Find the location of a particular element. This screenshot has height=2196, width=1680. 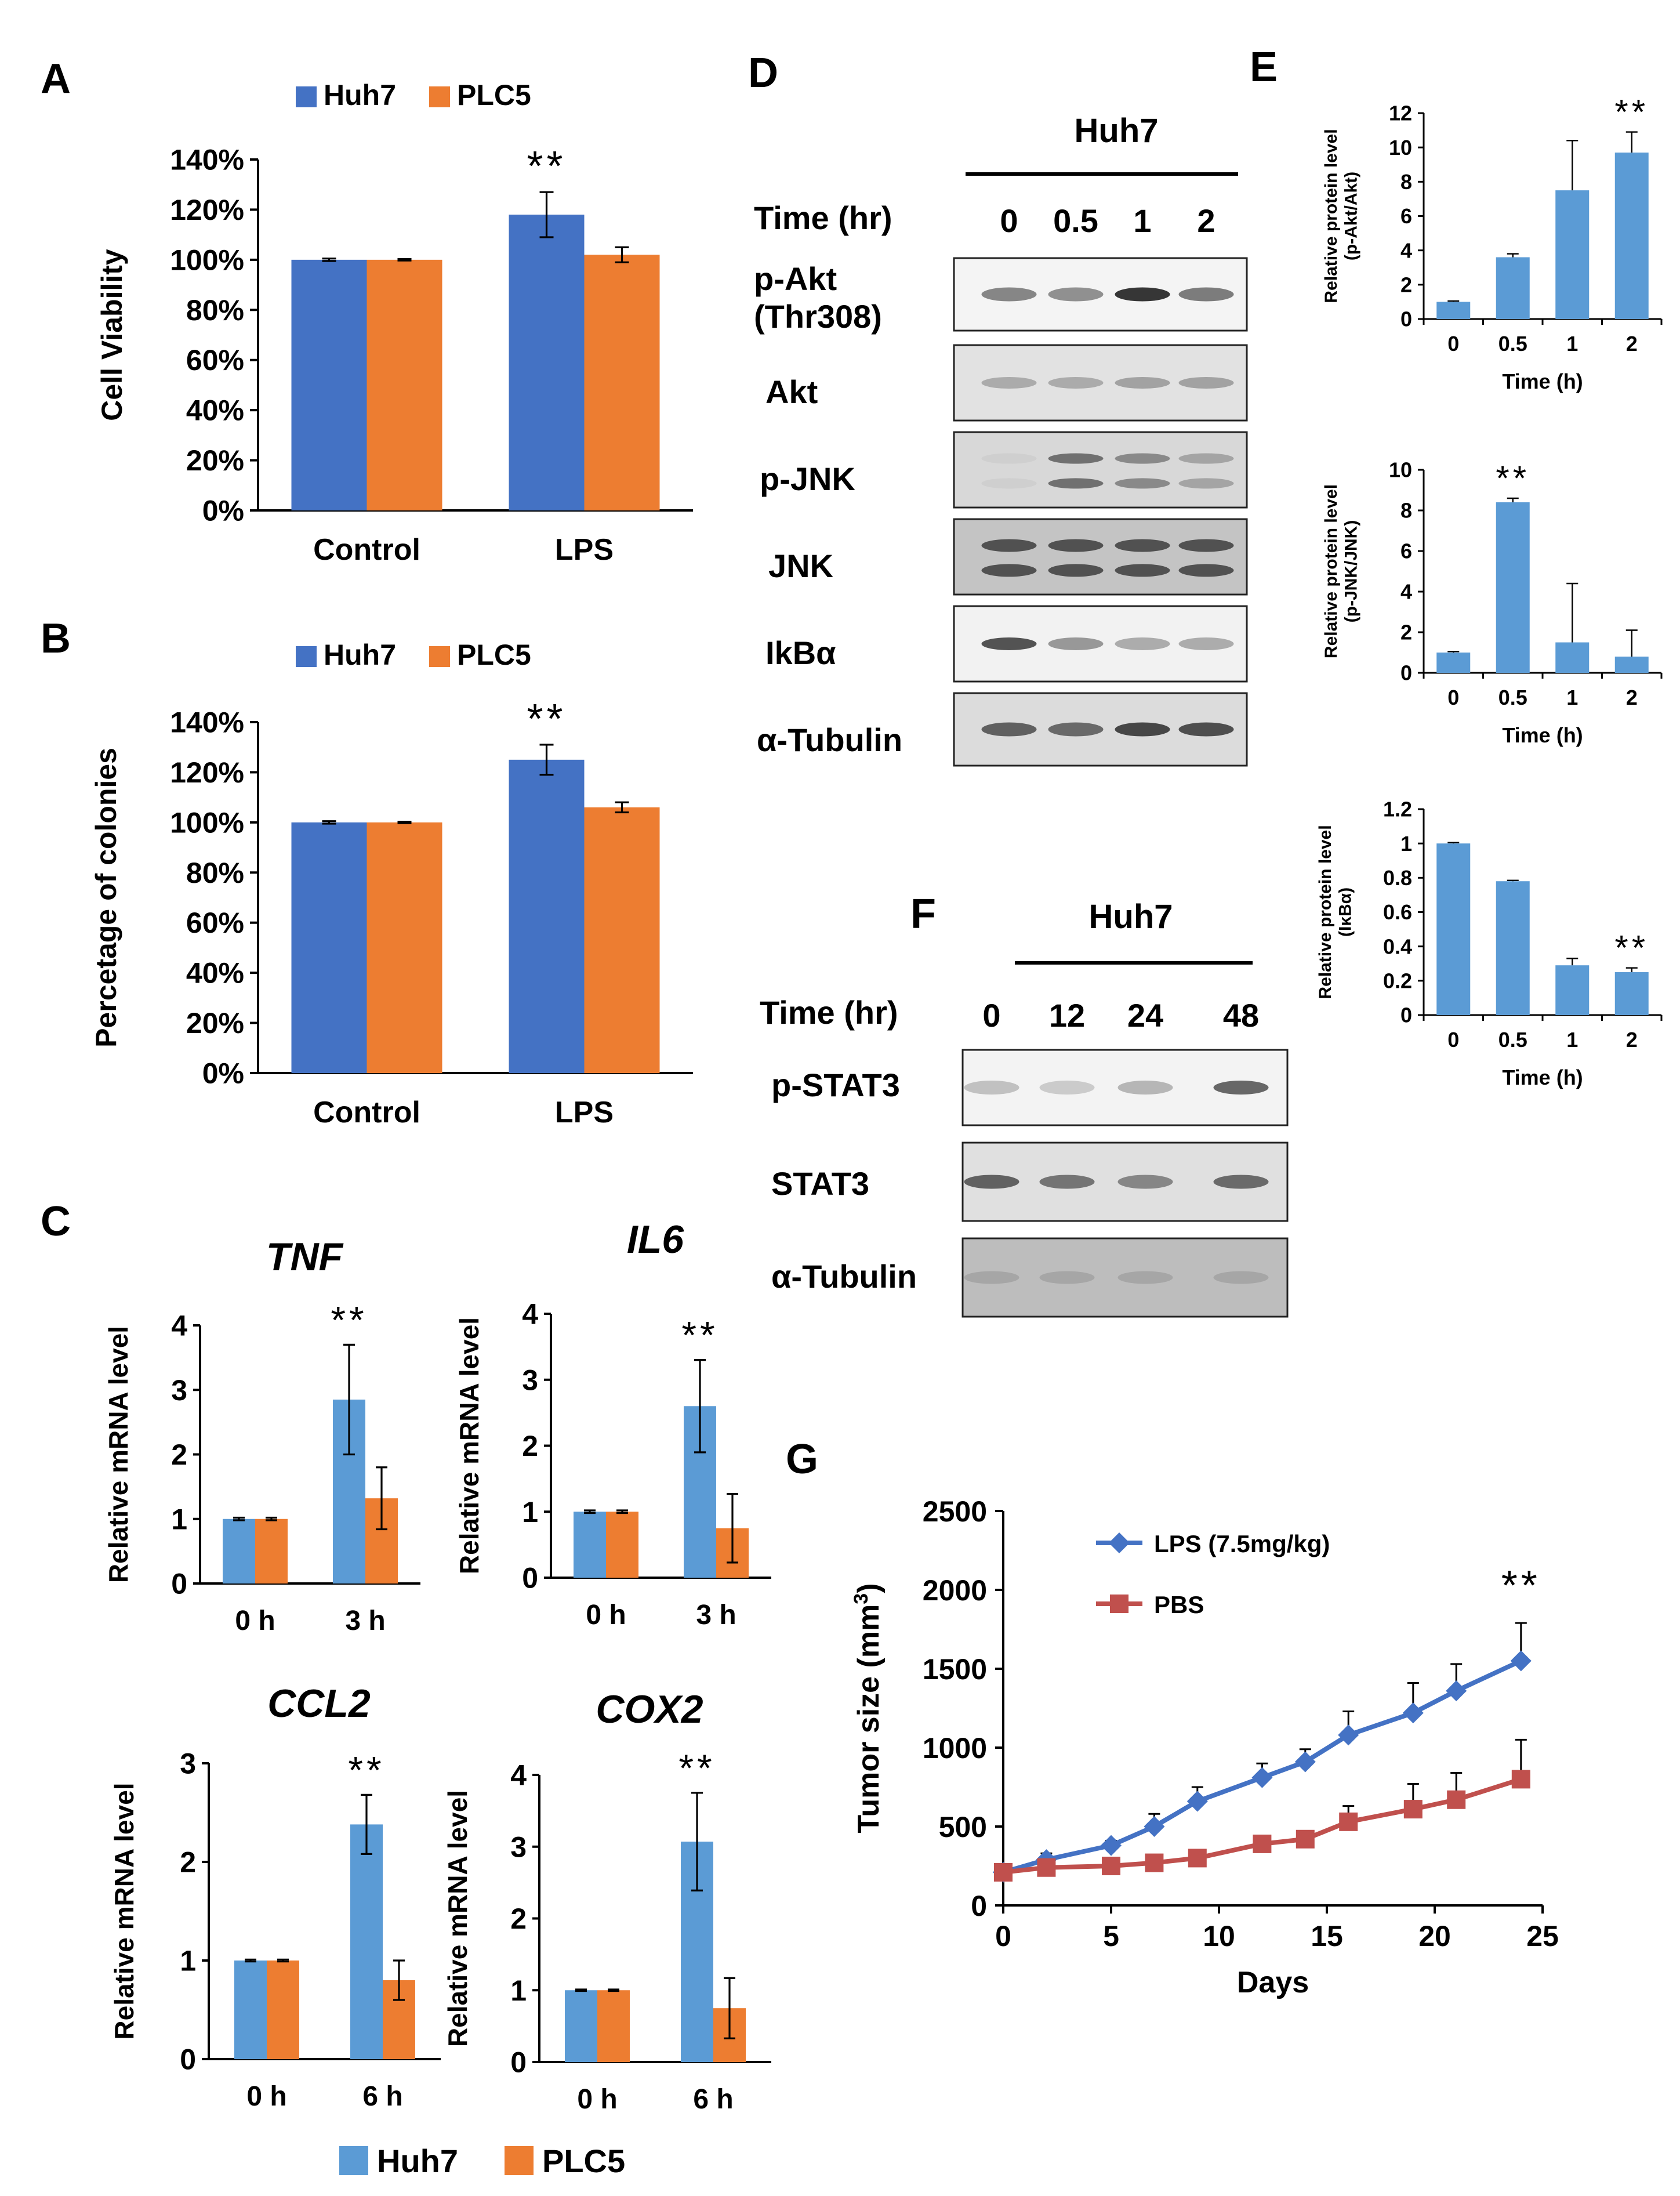

x-category-label: Control is located at coordinates (366, 550).